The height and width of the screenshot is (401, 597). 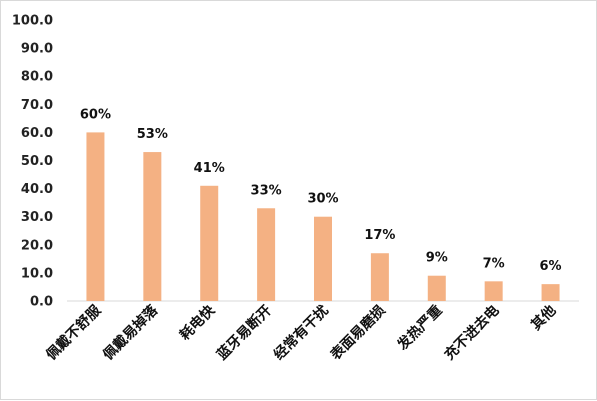 What do you see at coordinates (74, 332) in the screenshot?
I see `category-label: 佩戴不舒服` at bounding box center [74, 332].